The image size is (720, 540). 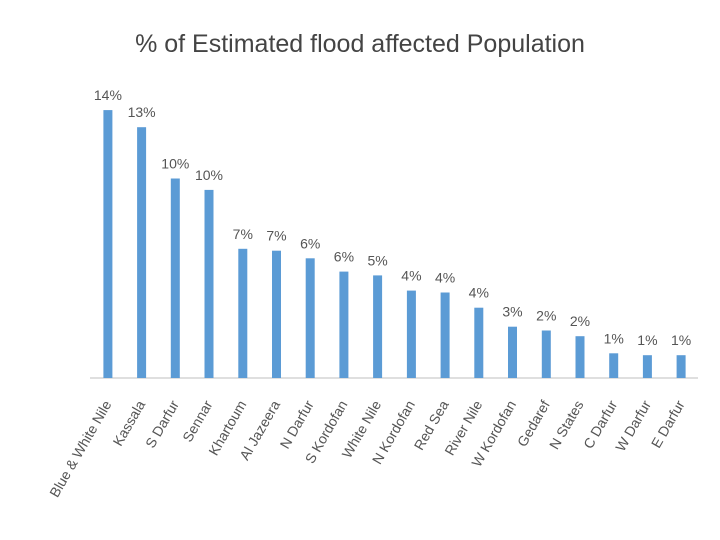 I want to click on data-label-2: 10%, so click(x=175, y=164).